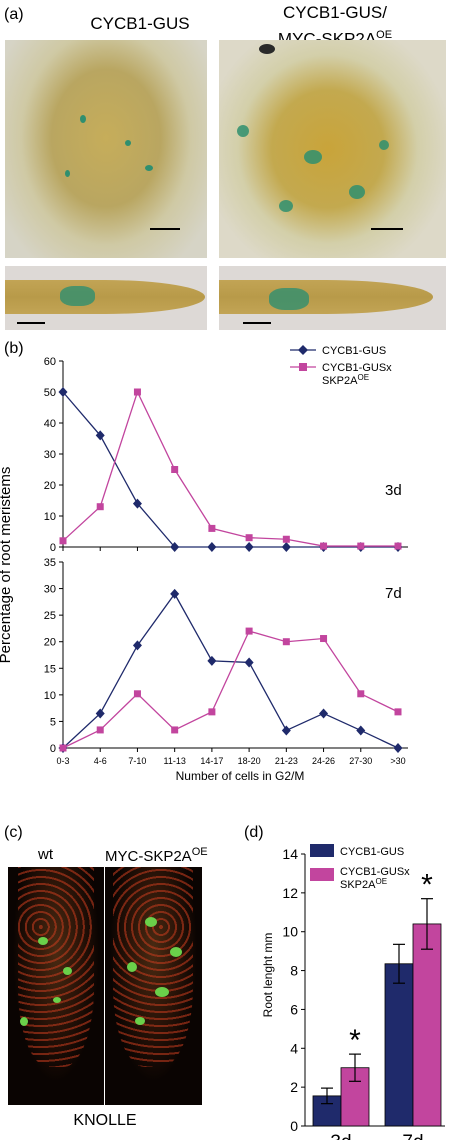 Image resolution: width=450 pixels, height=1143 pixels. Describe the element at coordinates (14, 14) in the screenshot. I see `panel-a-letter: (a)` at that location.